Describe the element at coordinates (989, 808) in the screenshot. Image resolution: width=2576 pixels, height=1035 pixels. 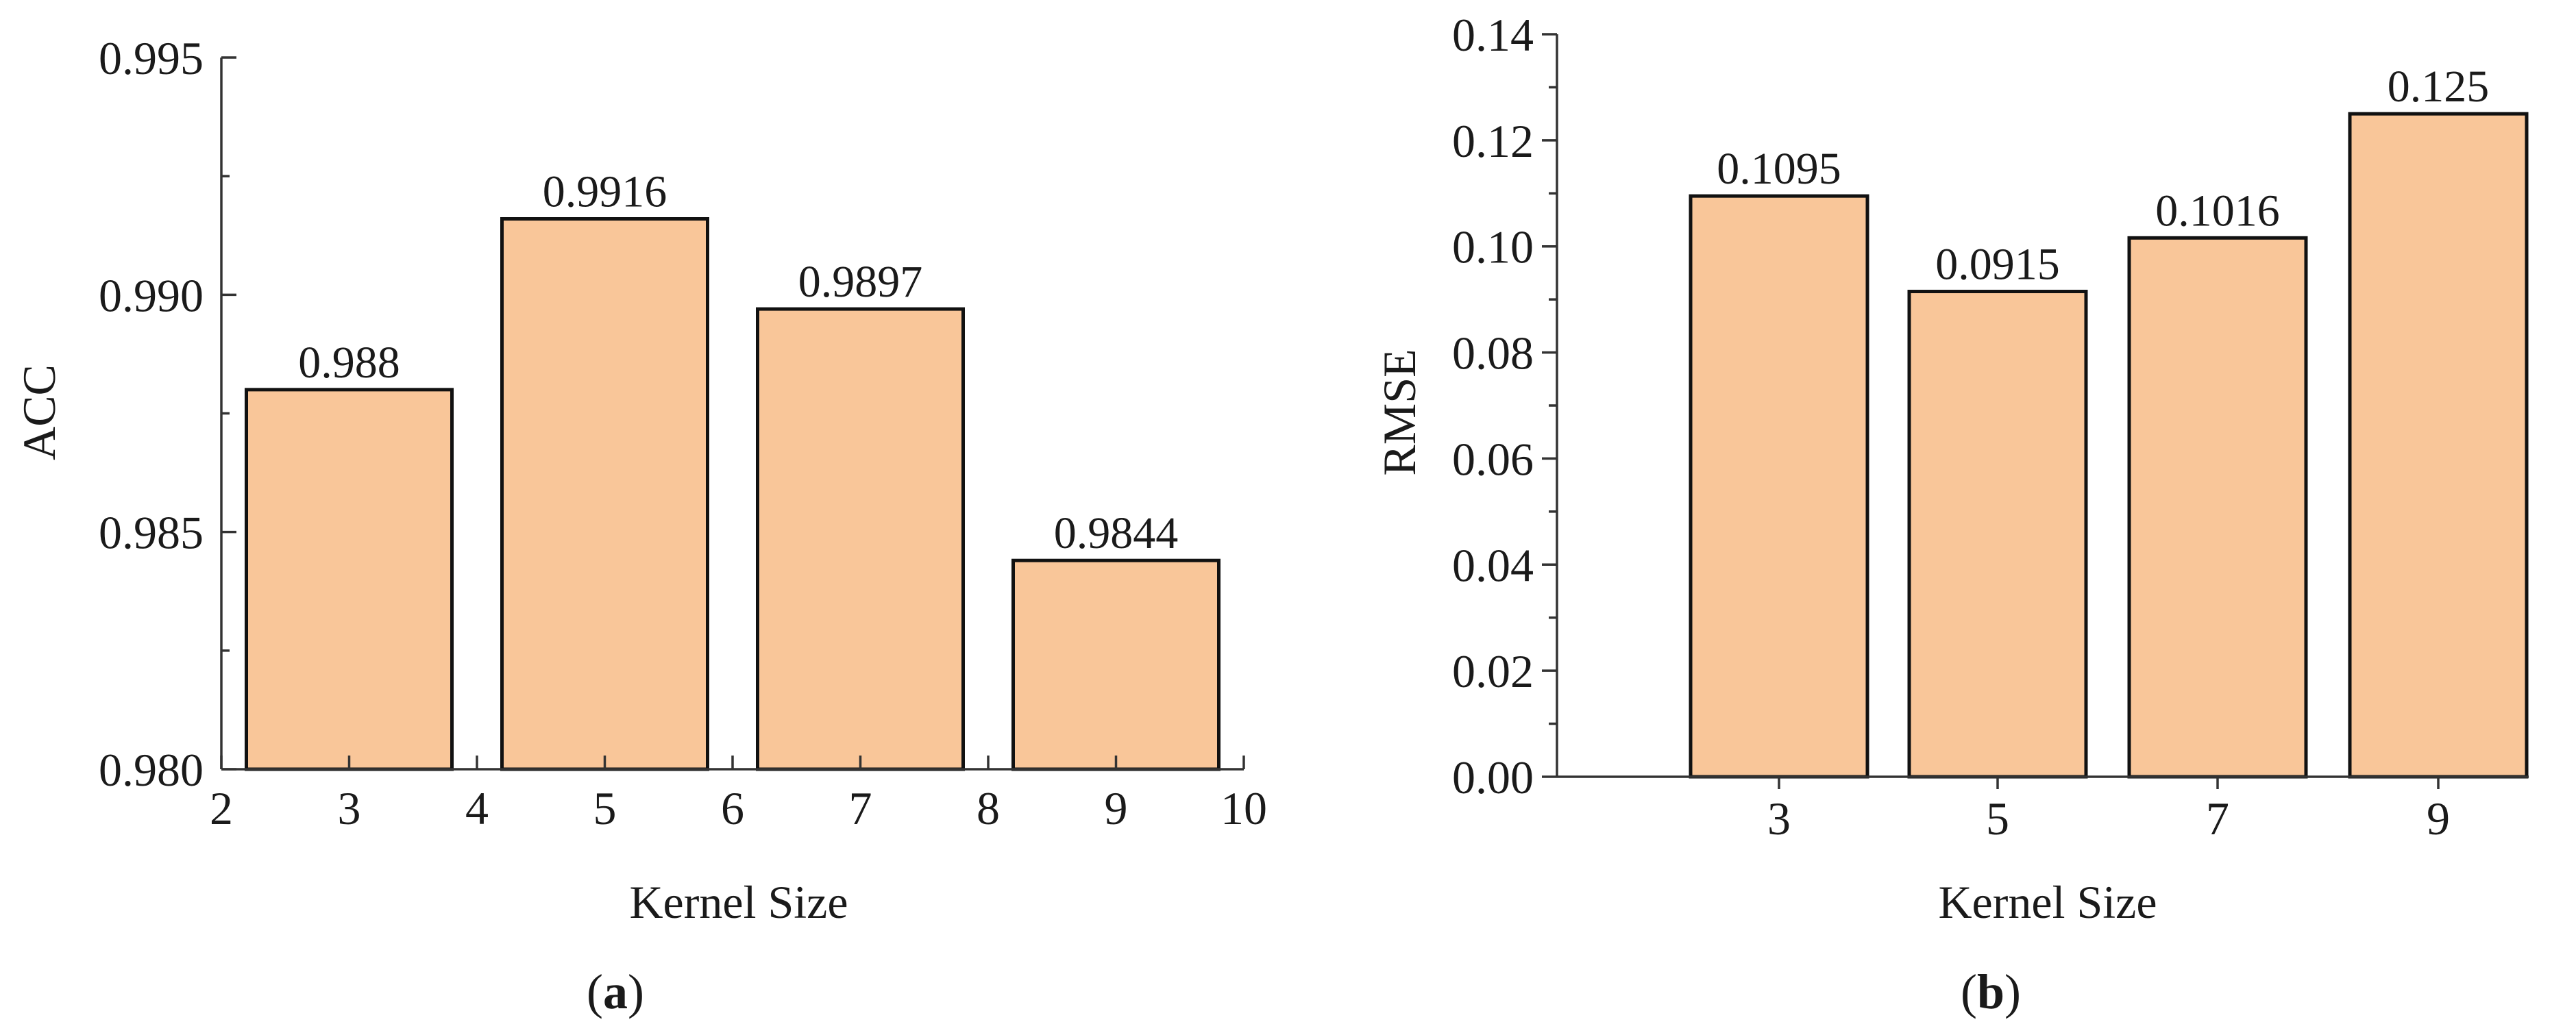
I see `x-tick-label: 8` at that location.